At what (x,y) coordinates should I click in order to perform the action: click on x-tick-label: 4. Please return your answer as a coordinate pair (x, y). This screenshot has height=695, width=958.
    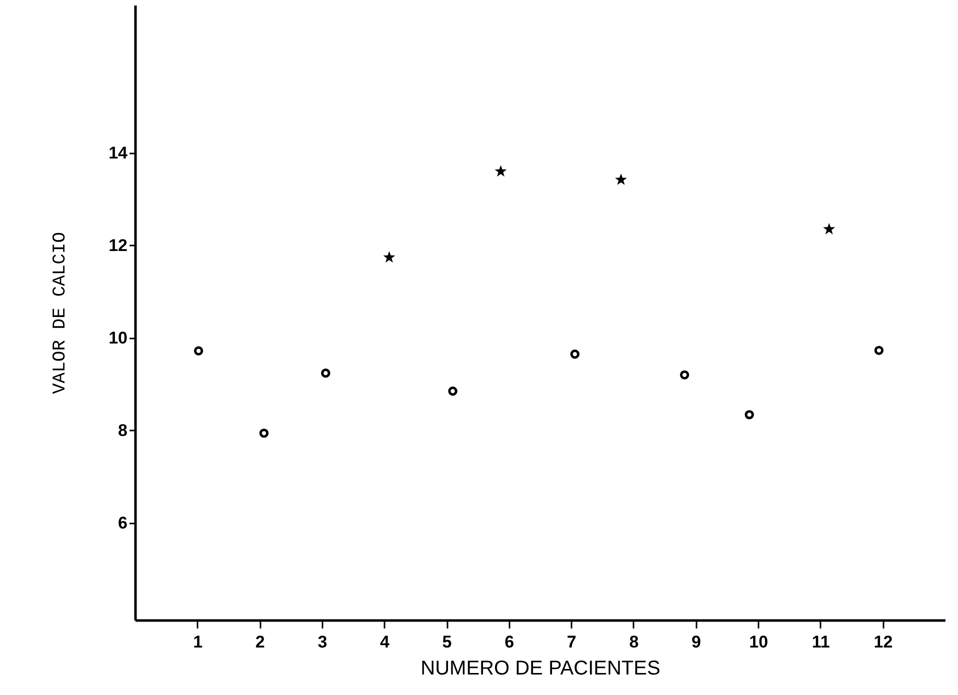
    Looking at the image, I should click on (385, 642).